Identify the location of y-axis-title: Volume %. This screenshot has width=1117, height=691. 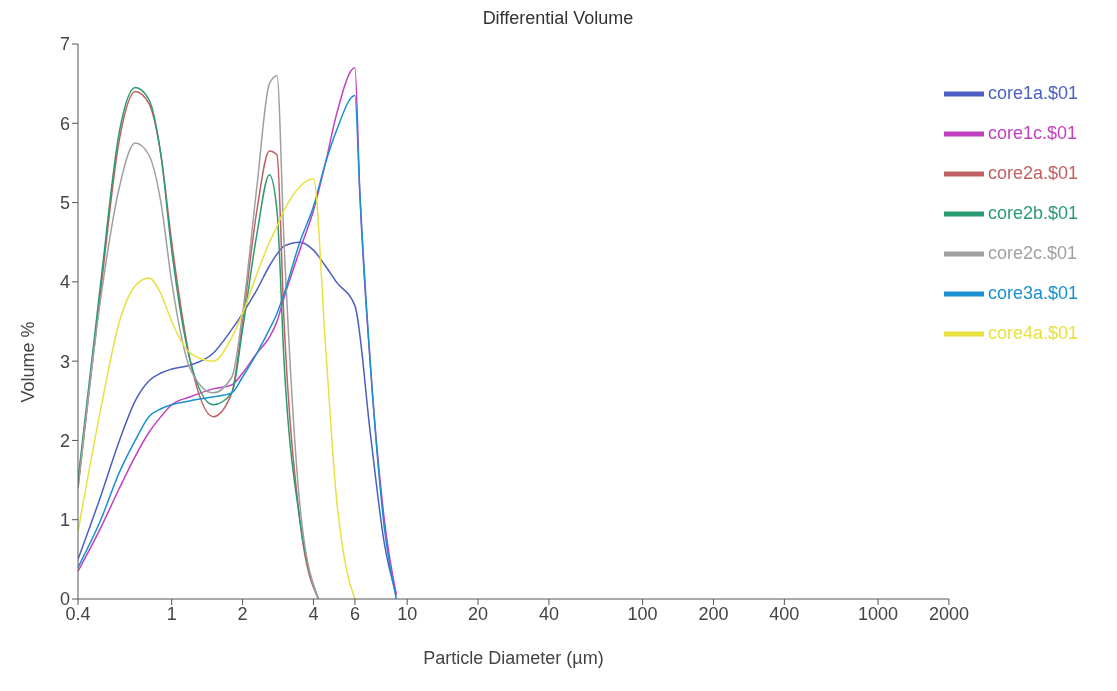
(28, 362).